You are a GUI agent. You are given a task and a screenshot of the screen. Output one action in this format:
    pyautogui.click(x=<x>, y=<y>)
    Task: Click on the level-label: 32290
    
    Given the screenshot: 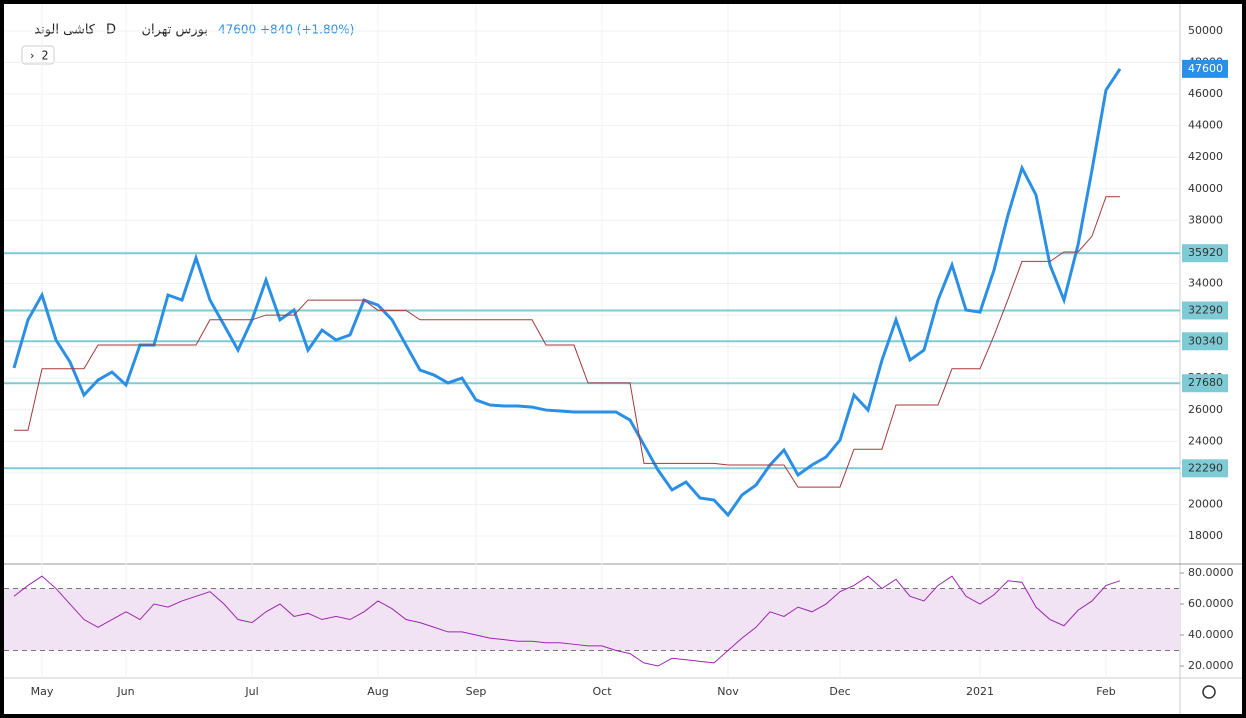 What is the action you would take?
    pyautogui.click(x=1205, y=309)
    